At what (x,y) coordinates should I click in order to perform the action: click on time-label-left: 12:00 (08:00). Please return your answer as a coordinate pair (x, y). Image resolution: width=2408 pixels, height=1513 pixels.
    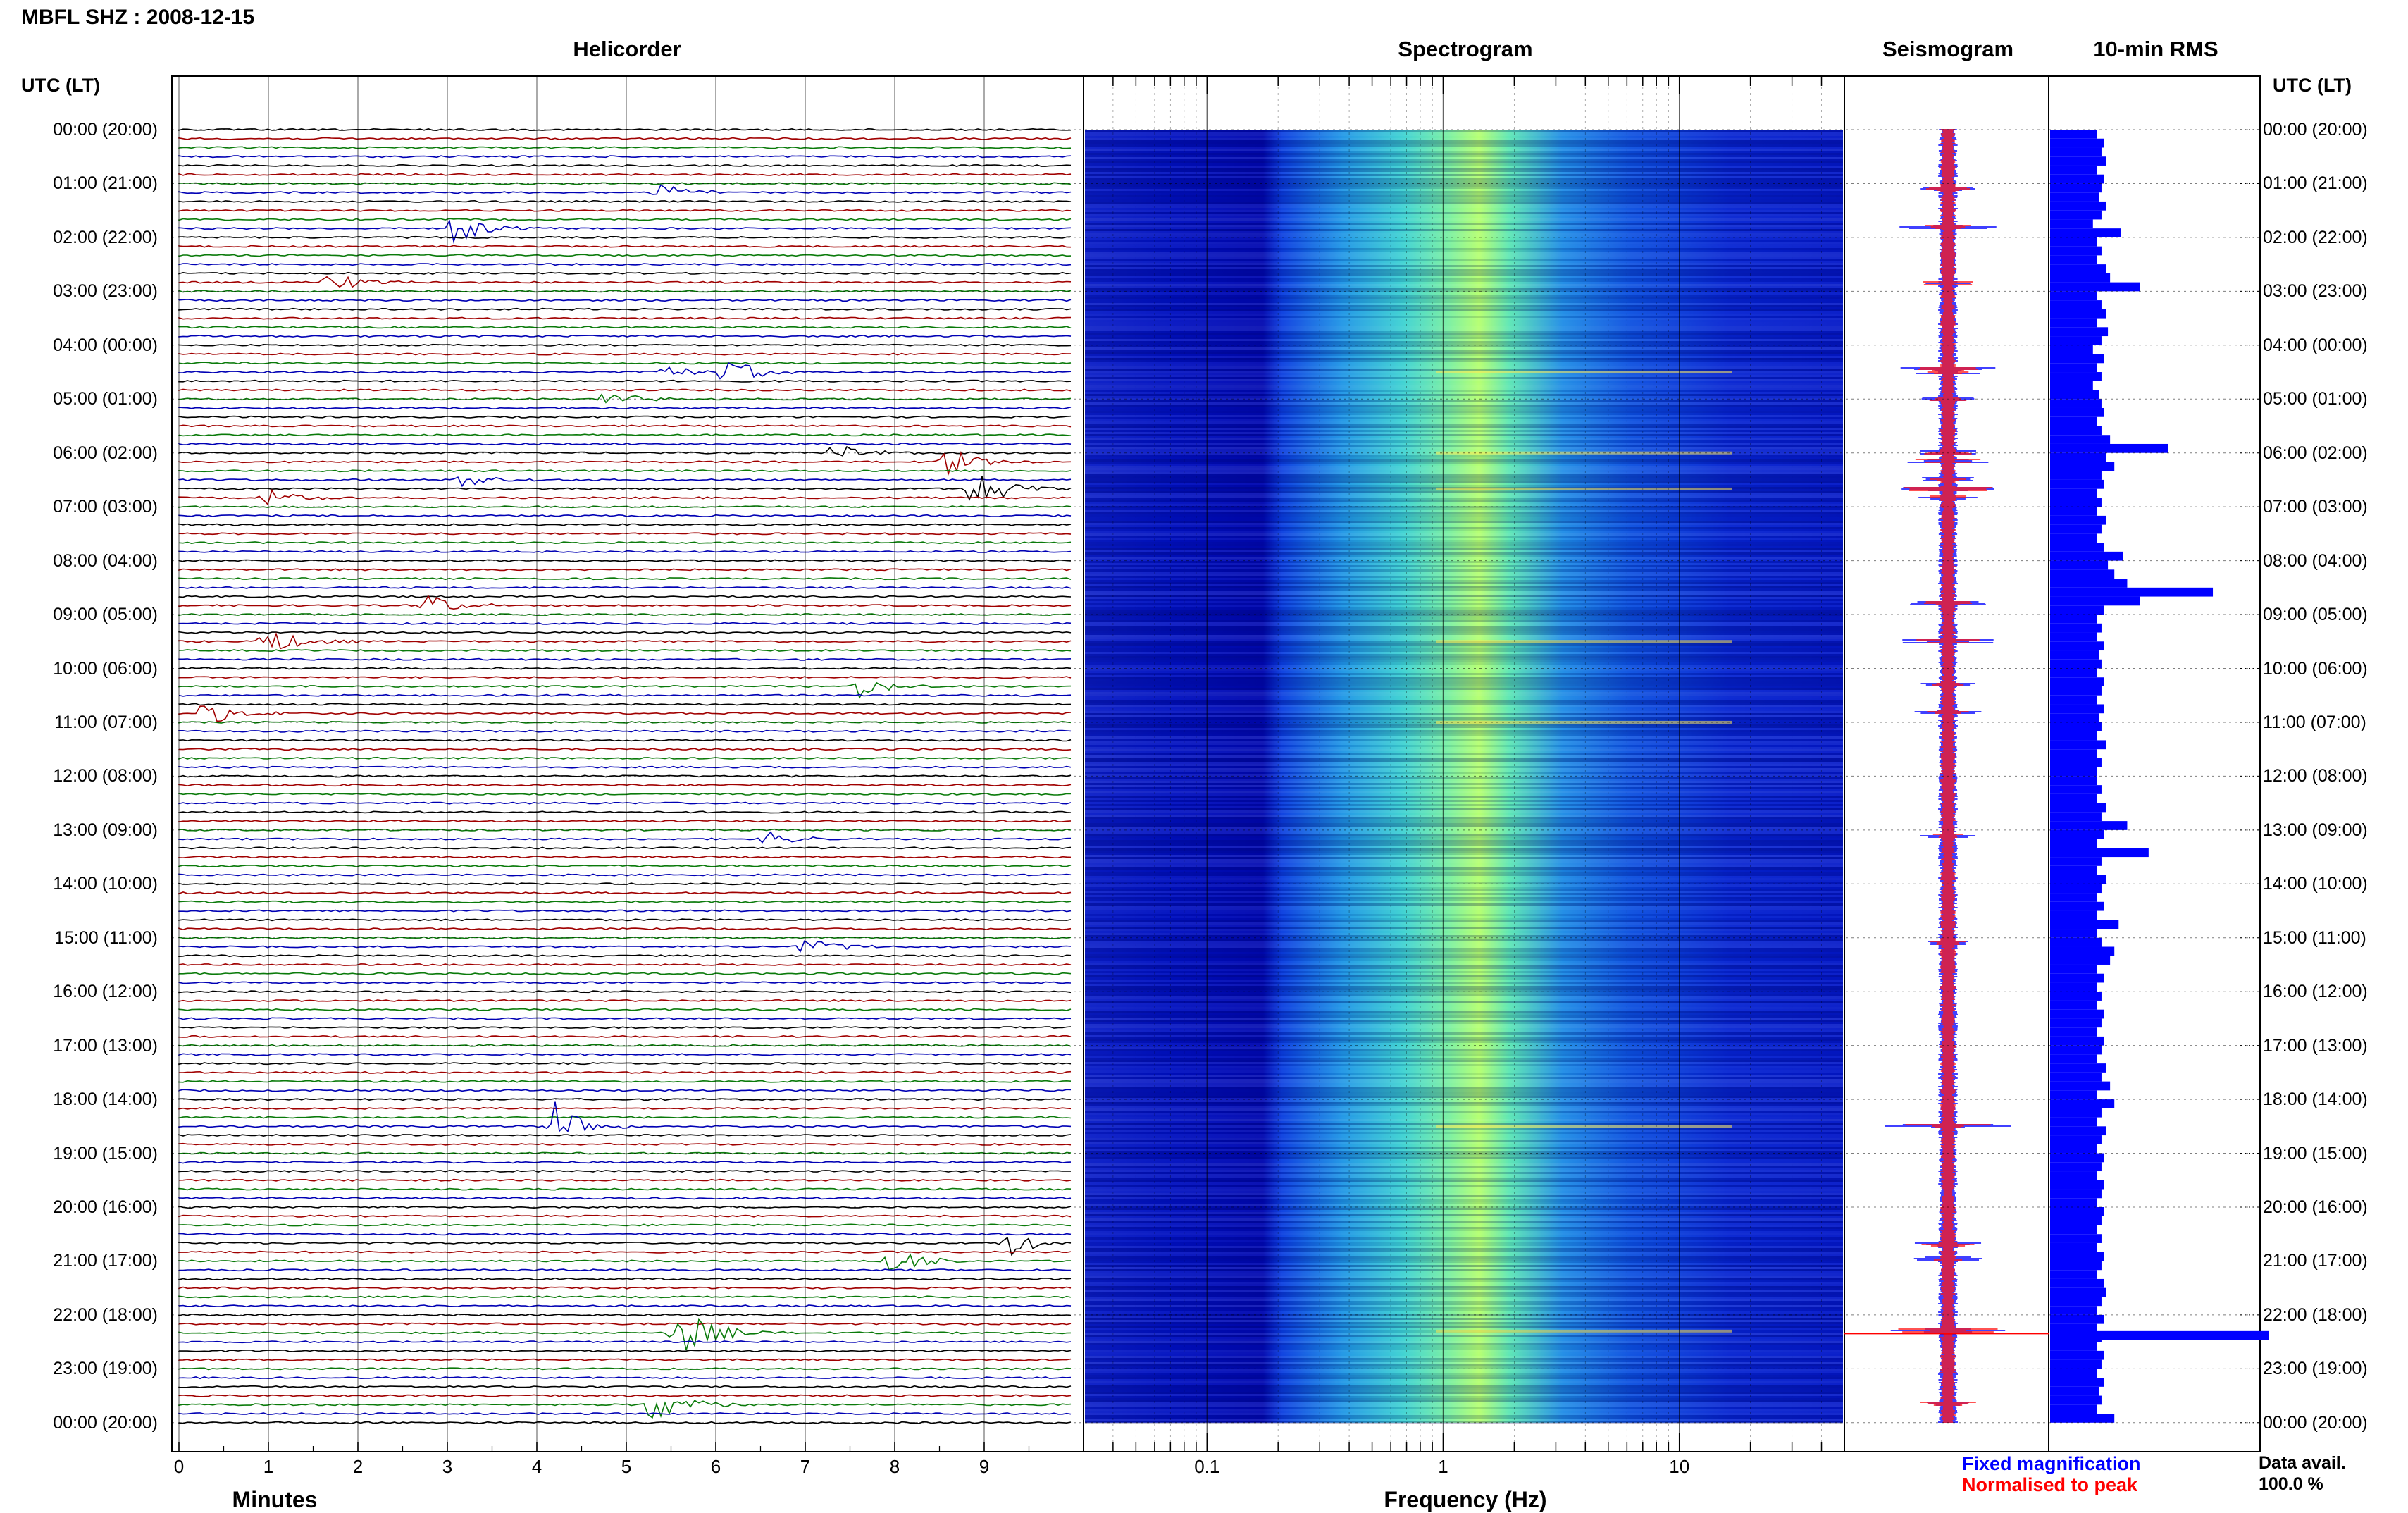
    Looking at the image, I should click on (105, 776).